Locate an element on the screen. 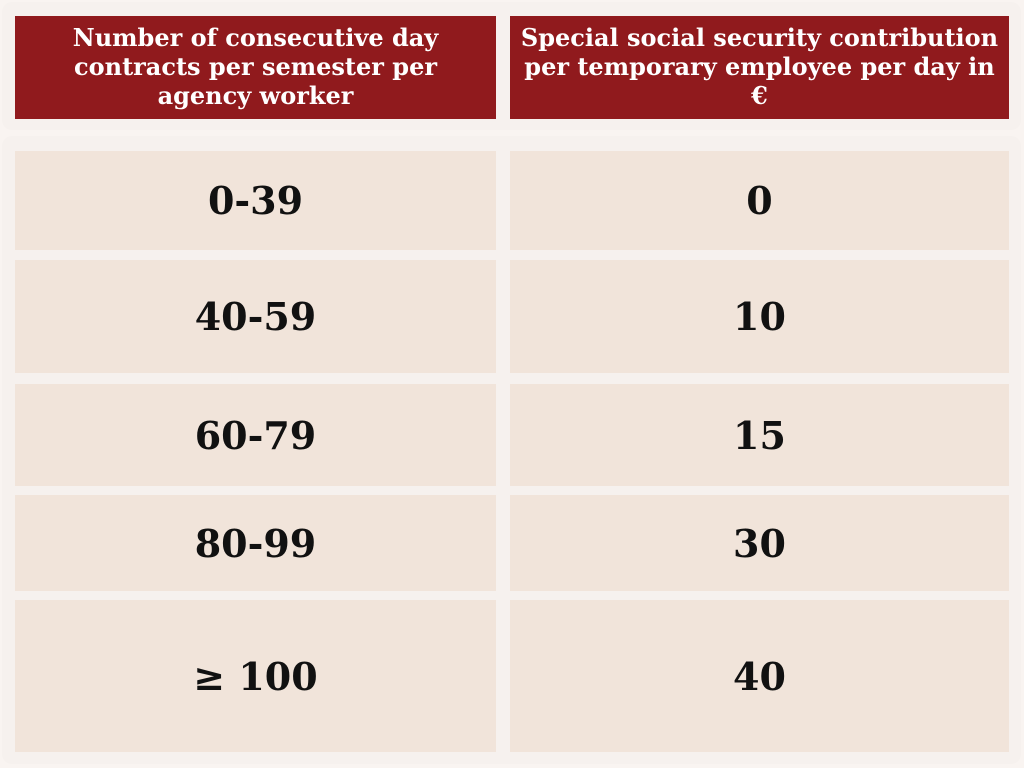  cell-contribution-amount: 15 is located at coordinates (759, 435).